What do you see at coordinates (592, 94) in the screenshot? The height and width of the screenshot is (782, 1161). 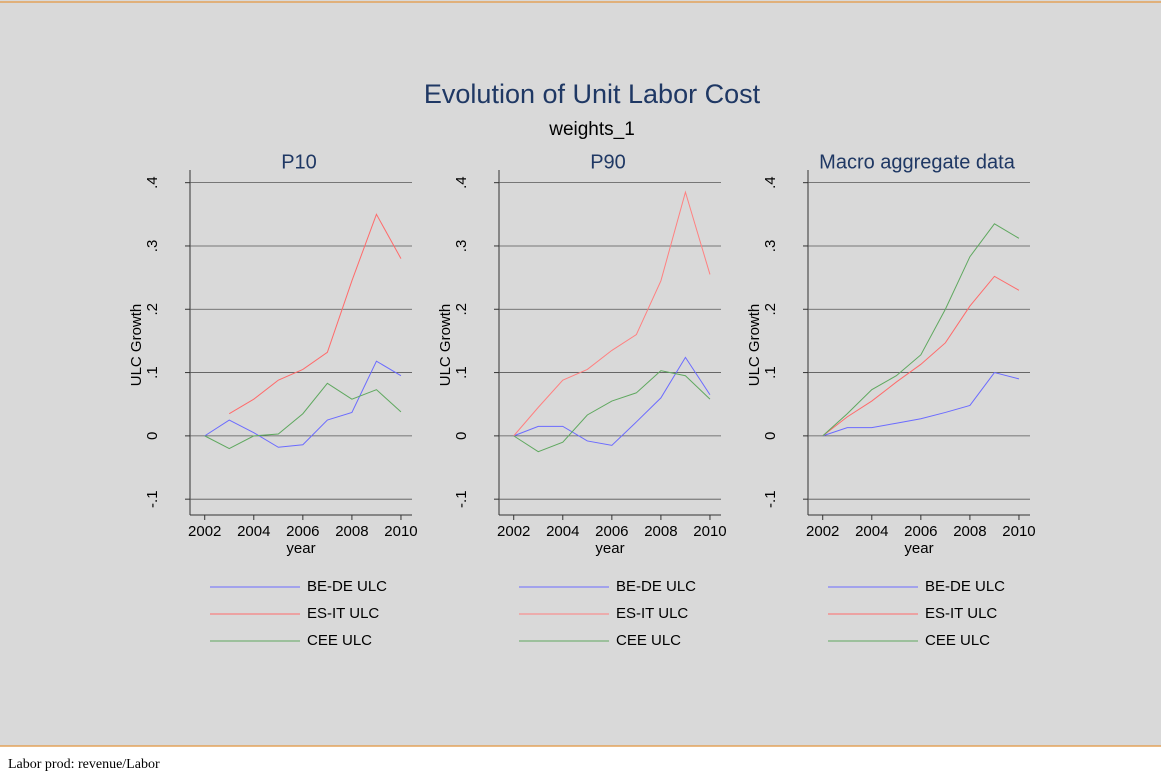 I see `chart-title: Evolution of Unit Labor Cost` at bounding box center [592, 94].